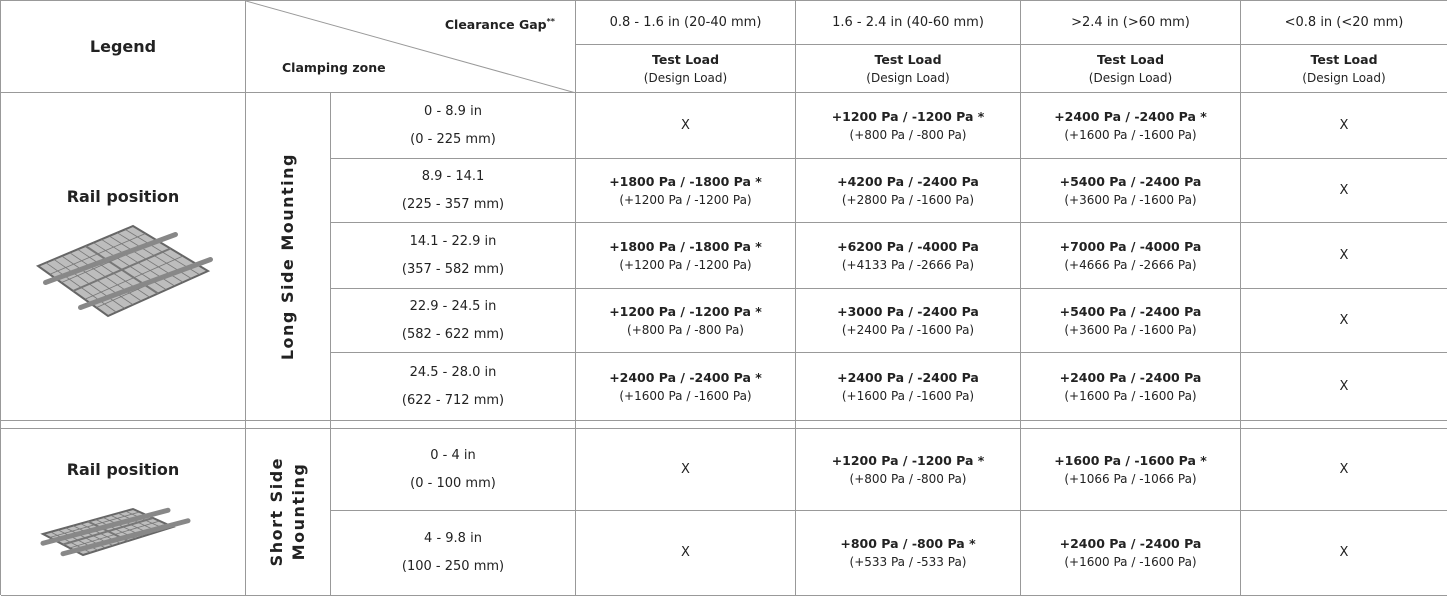  What do you see at coordinates (908, 553) in the screenshot?
I see `load-cell: +800 Pa / -800 Pa * (+533 Pa / -533 Pa)` at bounding box center [908, 553].